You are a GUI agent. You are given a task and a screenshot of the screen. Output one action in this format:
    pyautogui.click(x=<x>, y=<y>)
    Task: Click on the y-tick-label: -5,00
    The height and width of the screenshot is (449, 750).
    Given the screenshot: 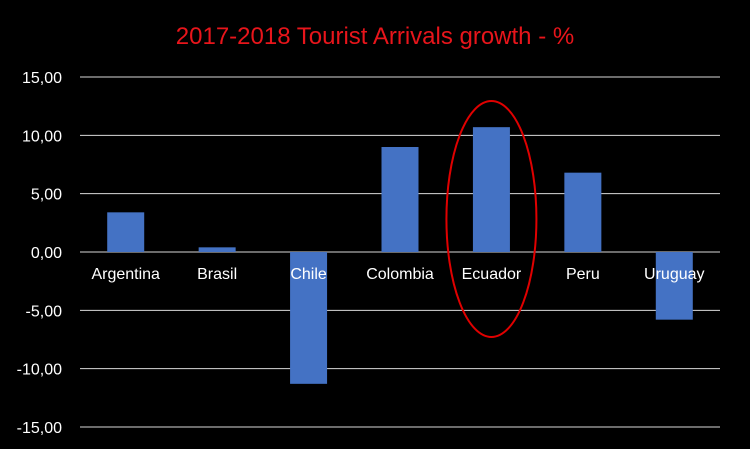 What is the action you would take?
    pyautogui.click(x=44, y=311)
    